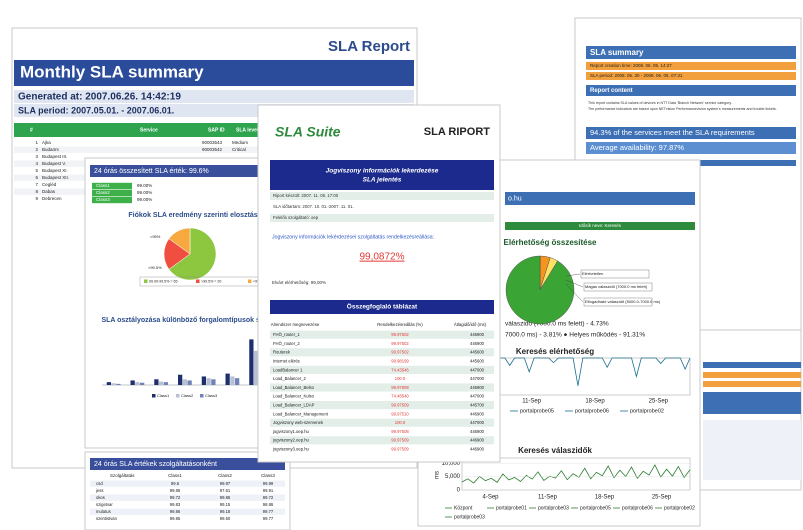 This screenshot has height=530, width=803. What do you see at coordinates (225, 490) in the screenshot?
I see `table-cell: 97.61` at bounding box center [225, 490].